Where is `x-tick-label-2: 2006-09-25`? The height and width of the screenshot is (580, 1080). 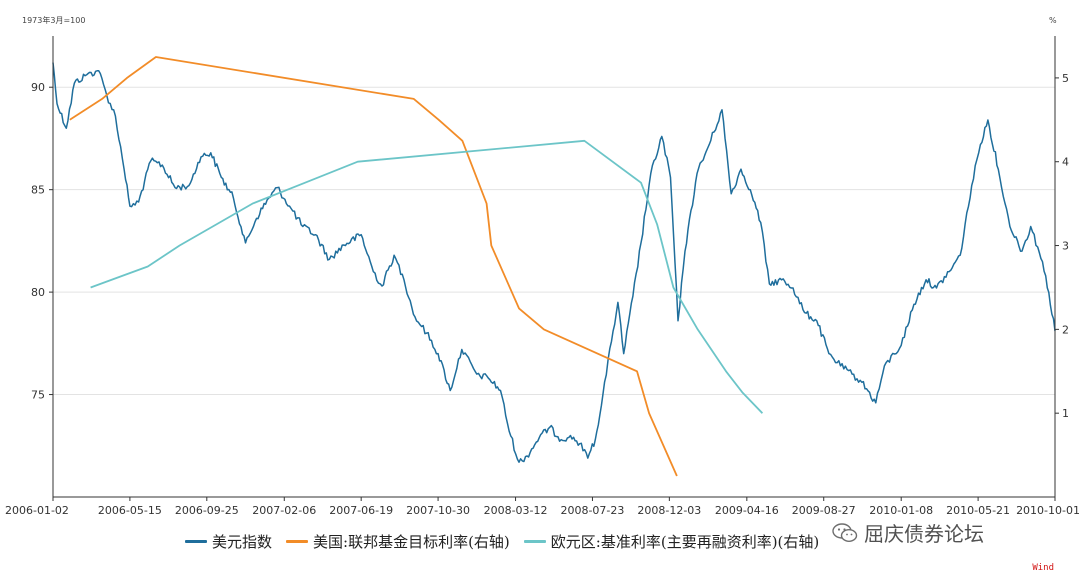 x-tick-label-2: 2006-09-25 is located at coordinates (207, 510).